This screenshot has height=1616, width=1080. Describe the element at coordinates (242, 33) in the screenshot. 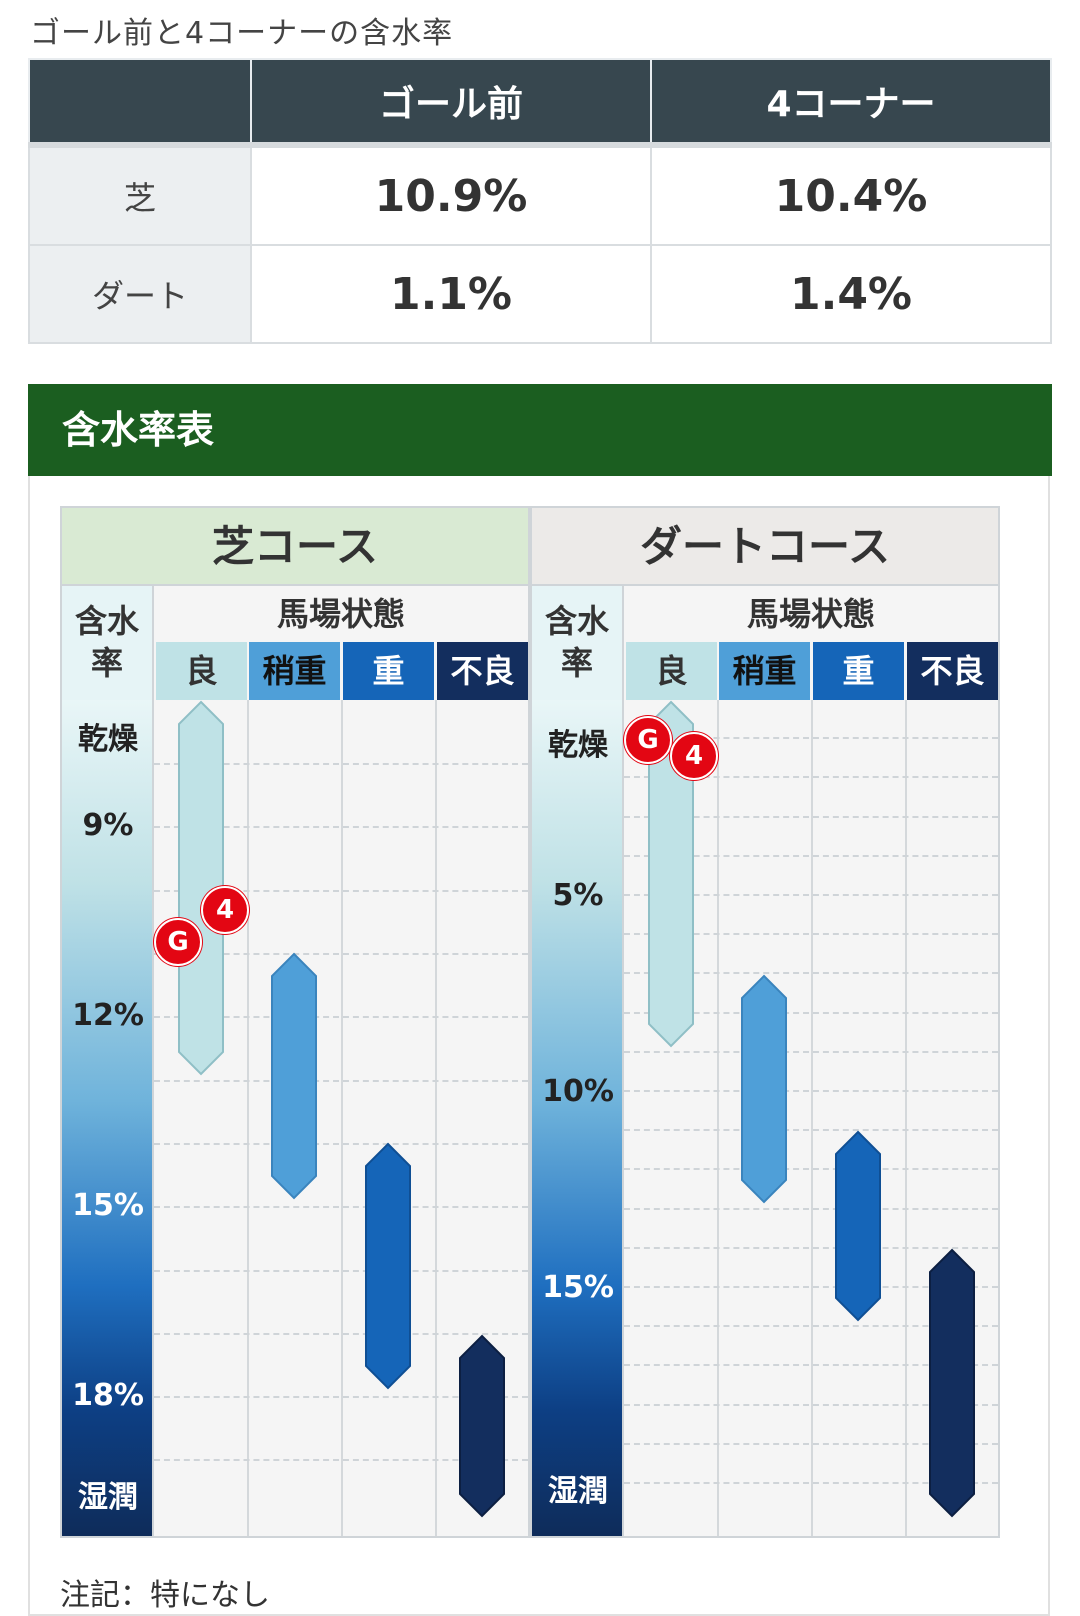

I see `section-caption: ゴール前と4コーナーの含水率` at that location.